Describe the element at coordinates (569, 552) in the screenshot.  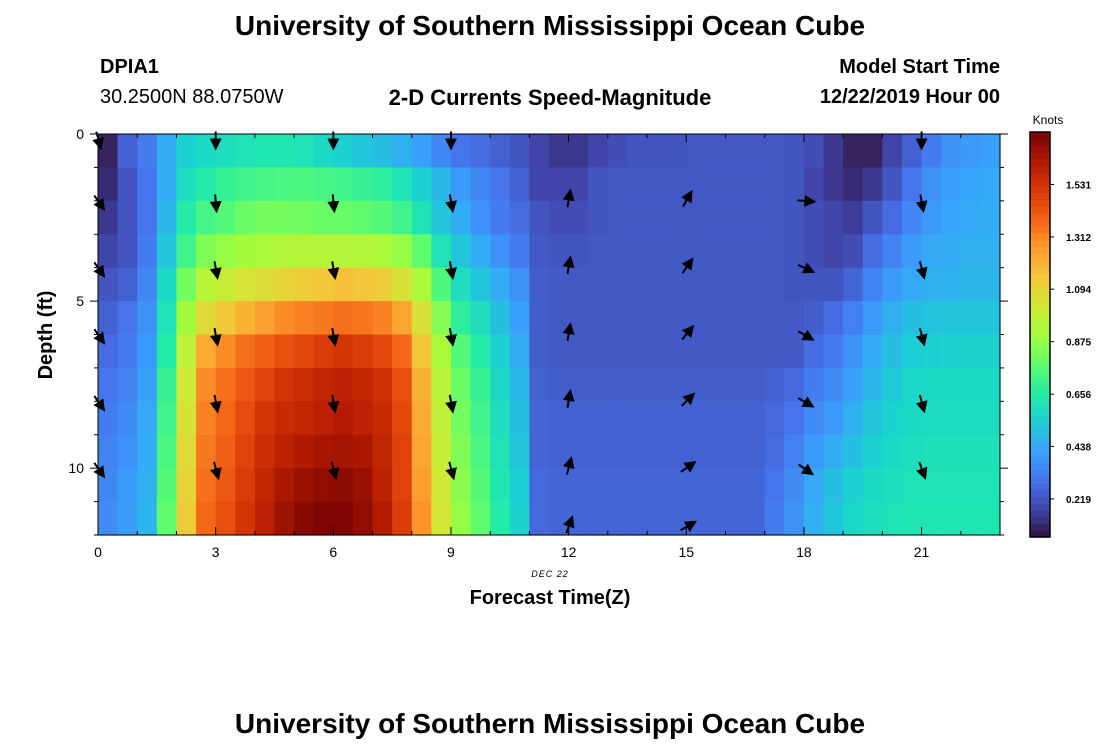
I see `x-tick-label: 12` at that location.